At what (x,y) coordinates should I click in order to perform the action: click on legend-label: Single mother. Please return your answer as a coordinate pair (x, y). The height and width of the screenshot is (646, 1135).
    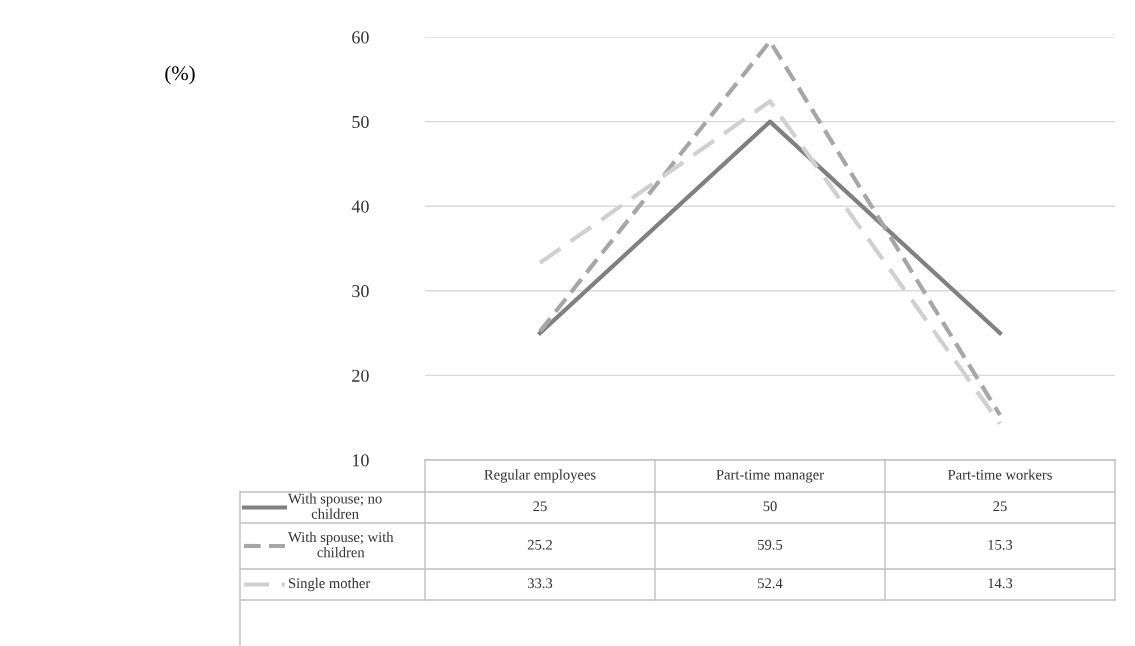
    Looking at the image, I should click on (329, 584).